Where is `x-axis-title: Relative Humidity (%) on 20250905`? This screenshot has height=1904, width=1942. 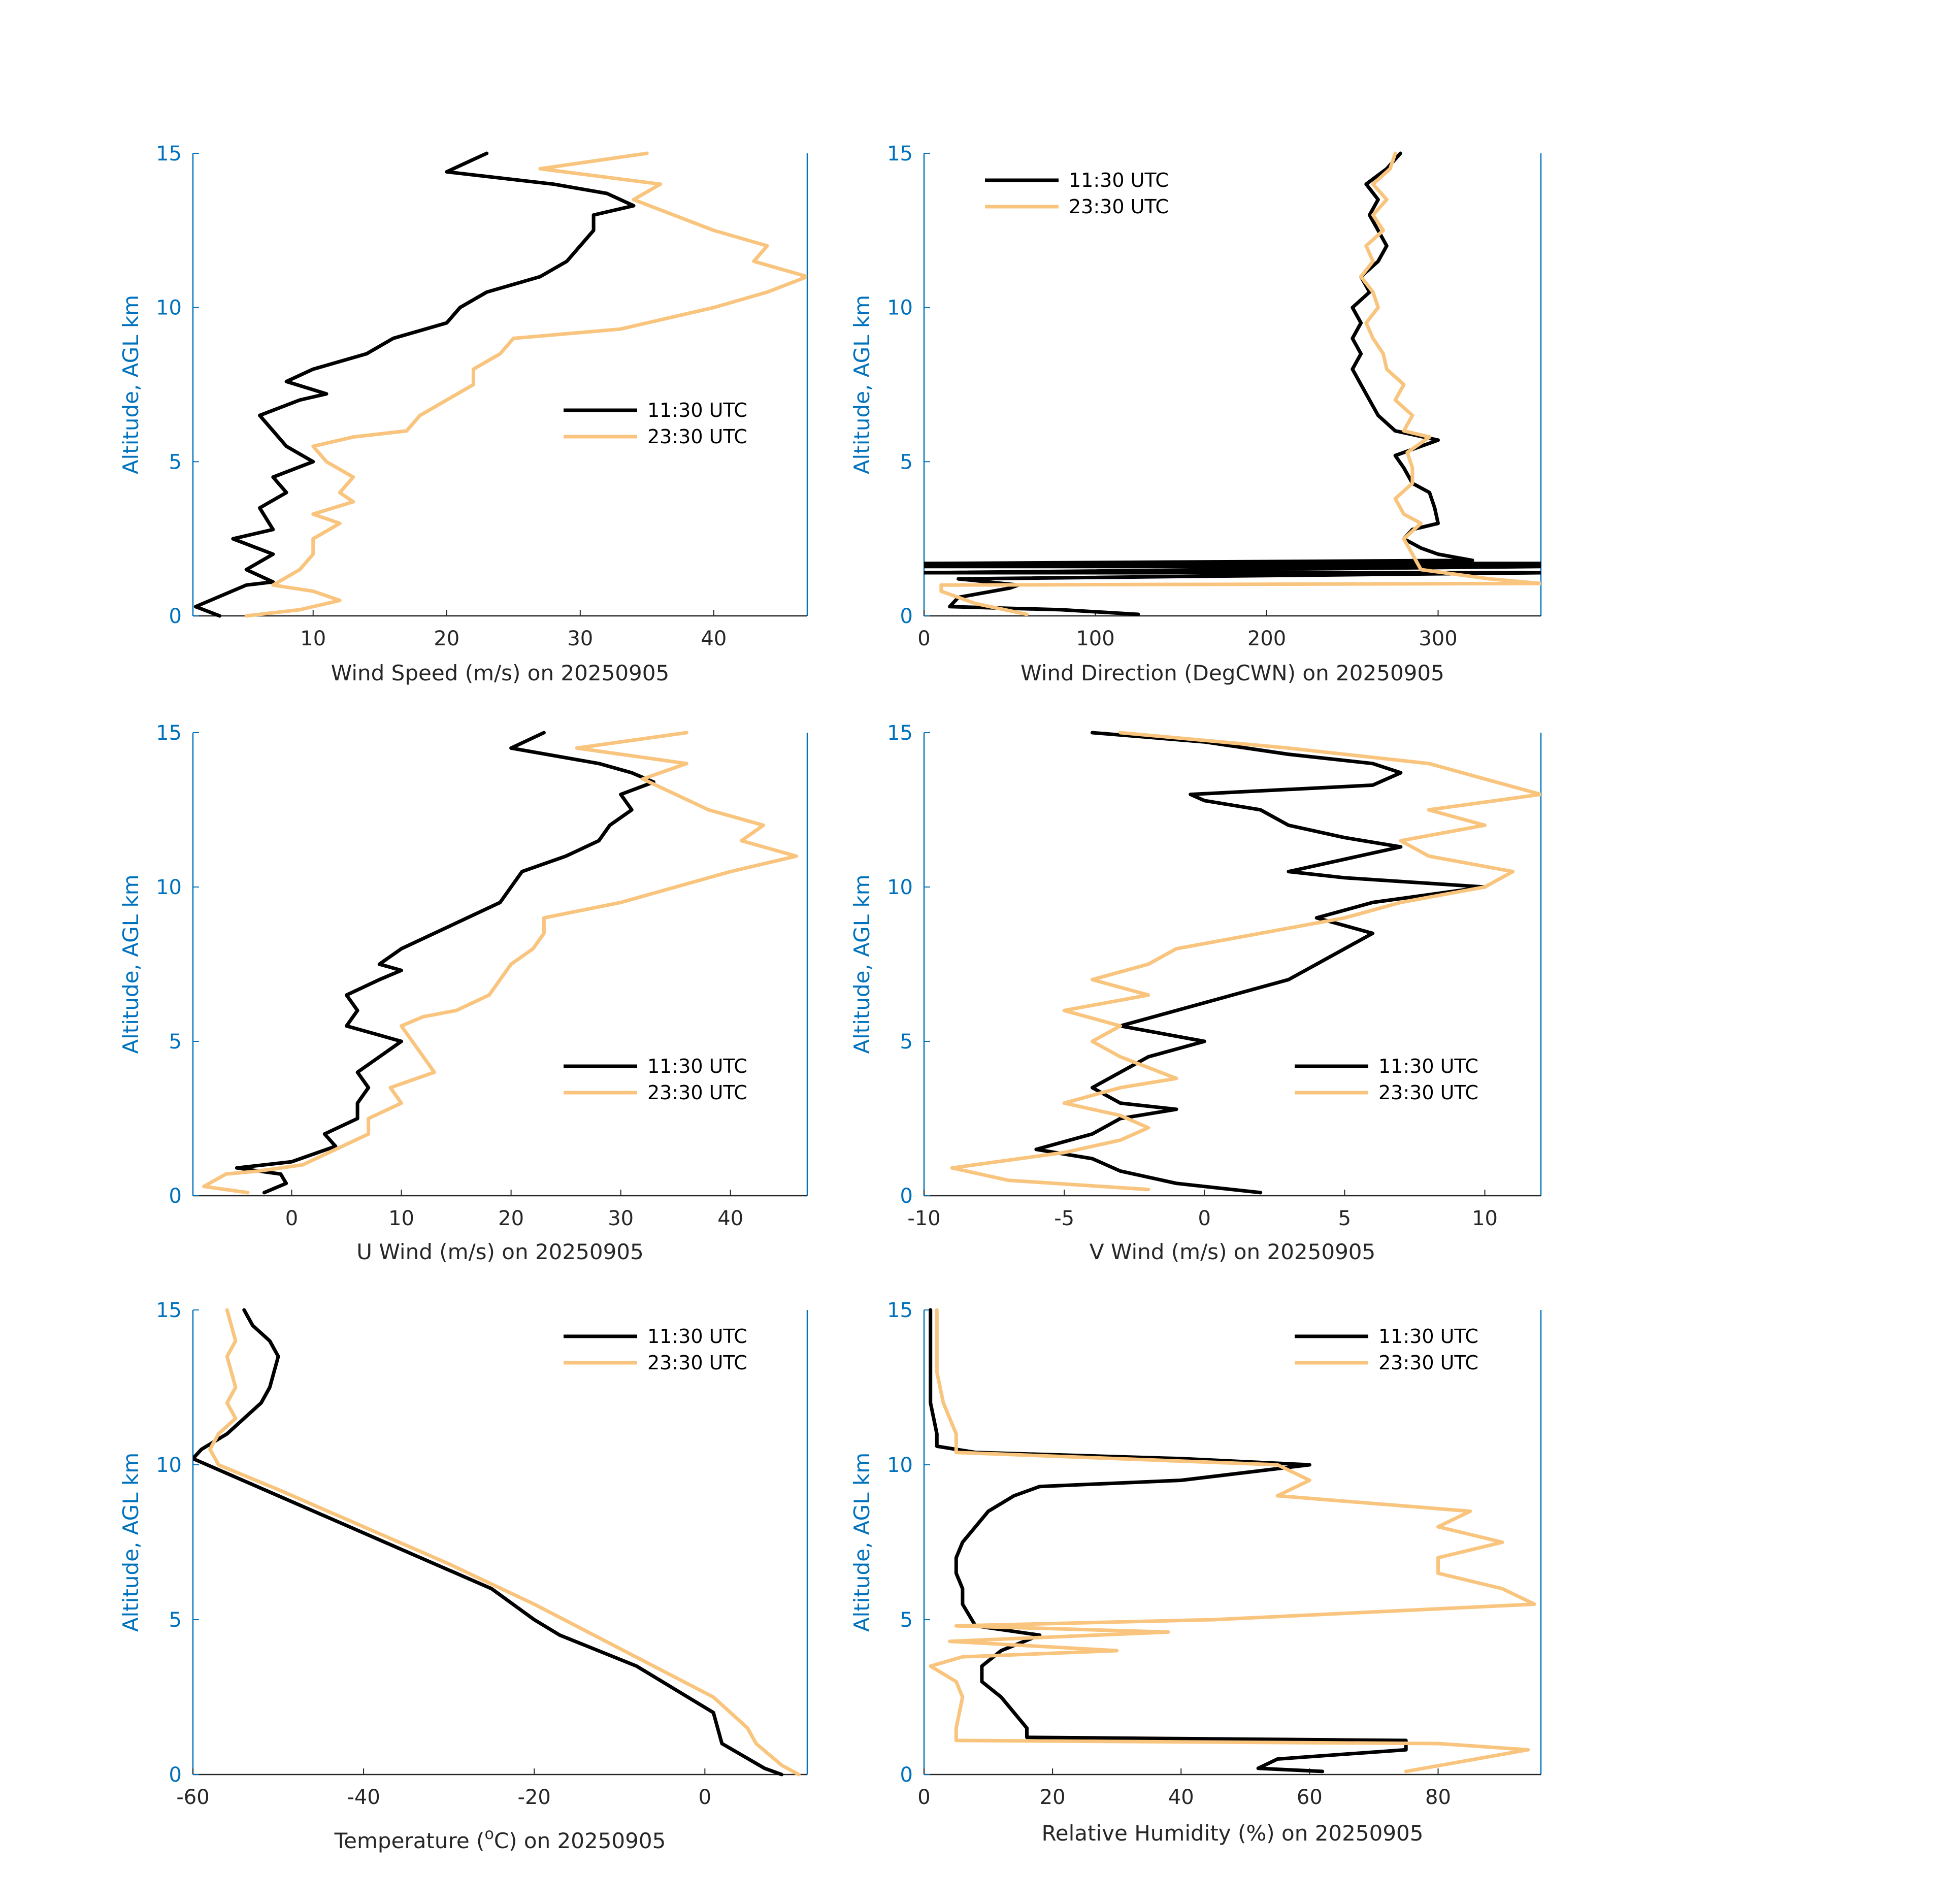
x-axis-title: Relative Humidity (%) on 20250905 is located at coordinates (1233, 1834).